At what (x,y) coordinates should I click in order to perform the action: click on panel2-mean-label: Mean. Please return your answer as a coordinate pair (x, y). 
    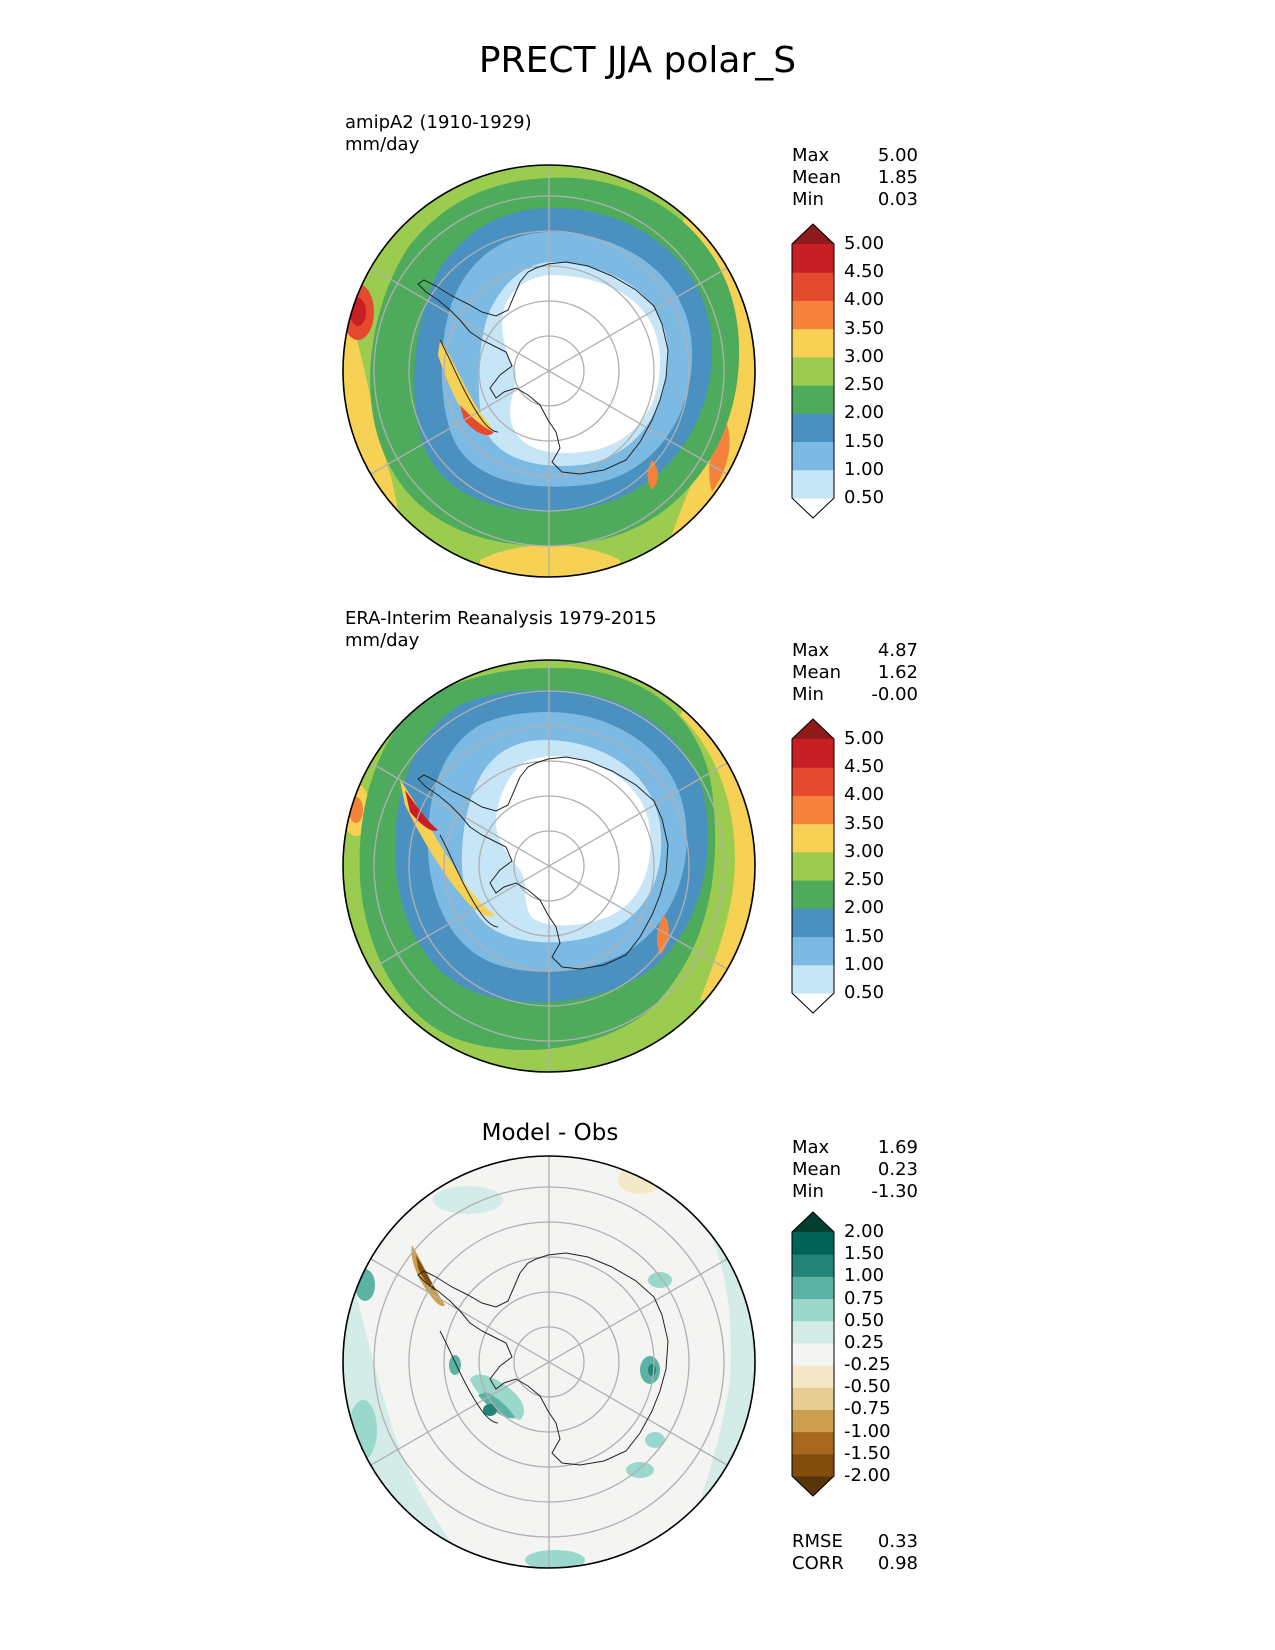
    Looking at the image, I should click on (817, 672).